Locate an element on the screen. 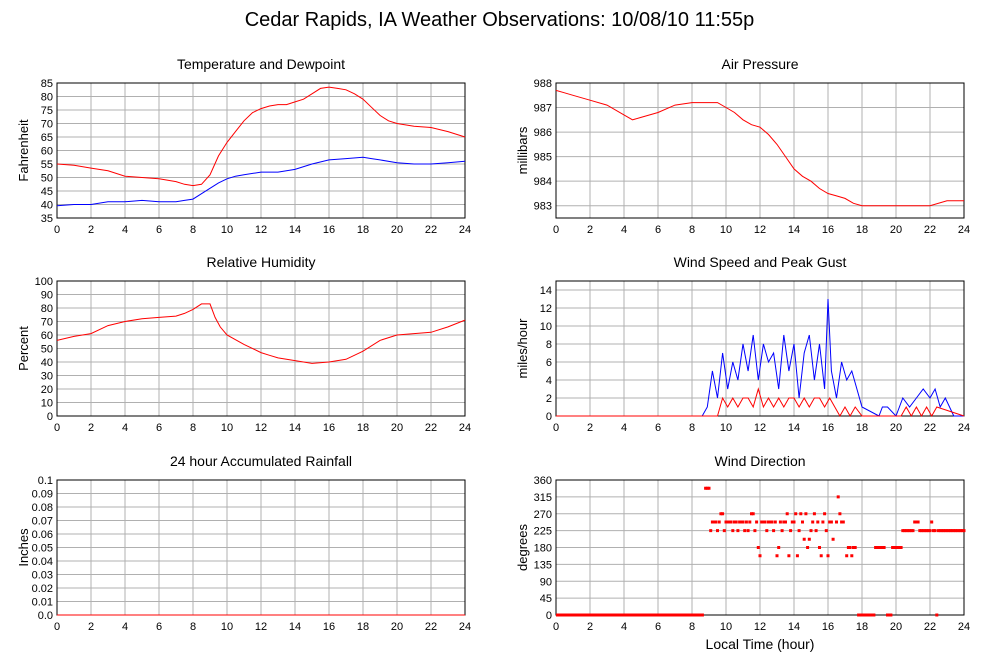 This screenshot has width=999, height=659. y-tick-label: 4 is located at coordinates (549, 381).